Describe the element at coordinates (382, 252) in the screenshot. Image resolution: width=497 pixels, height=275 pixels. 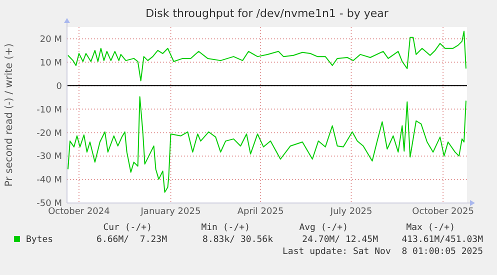
I see `text: Last update: Sat Nov 8 01:00:05 2025` at that location.